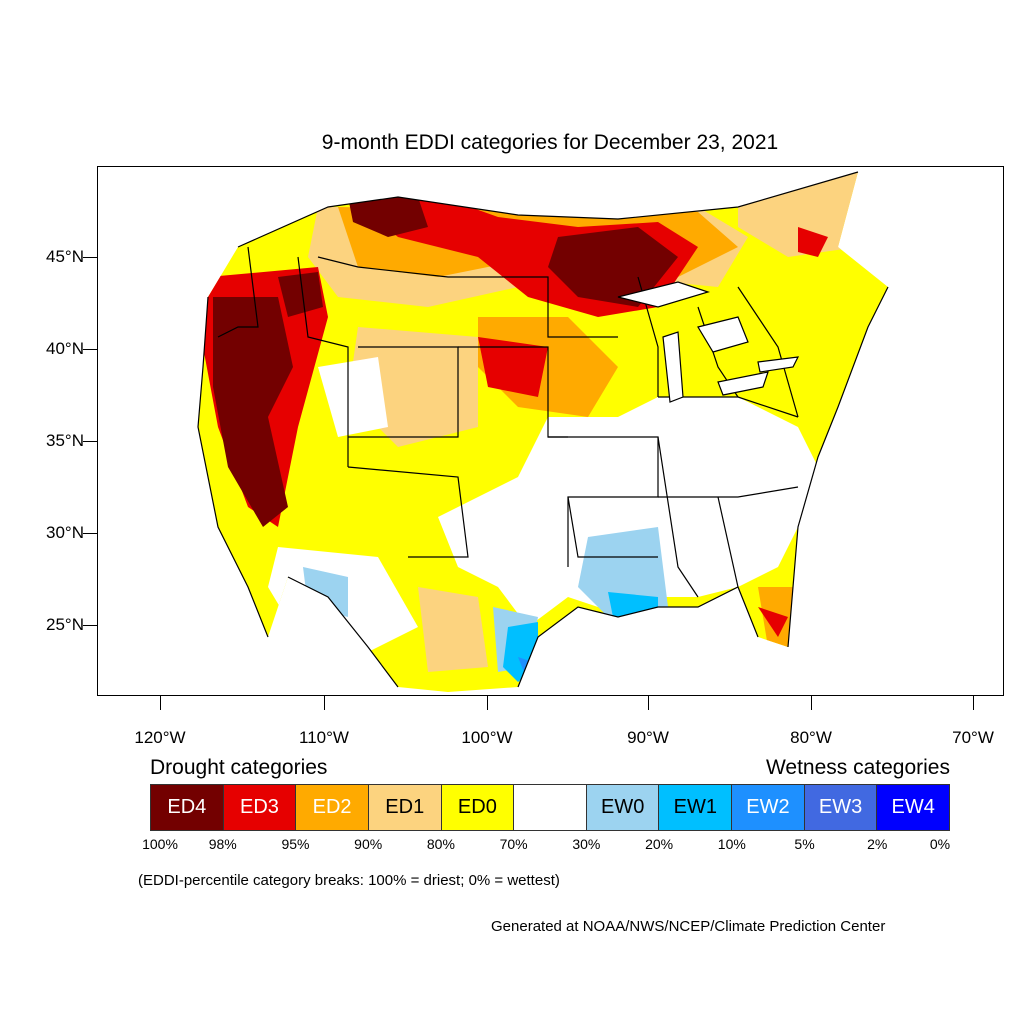 The image size is (1024, 1024). What do you see at coordinates (222, 844) in the screenshot?
I see `percent-break-label: 98%` at bounding box center [222, 844].